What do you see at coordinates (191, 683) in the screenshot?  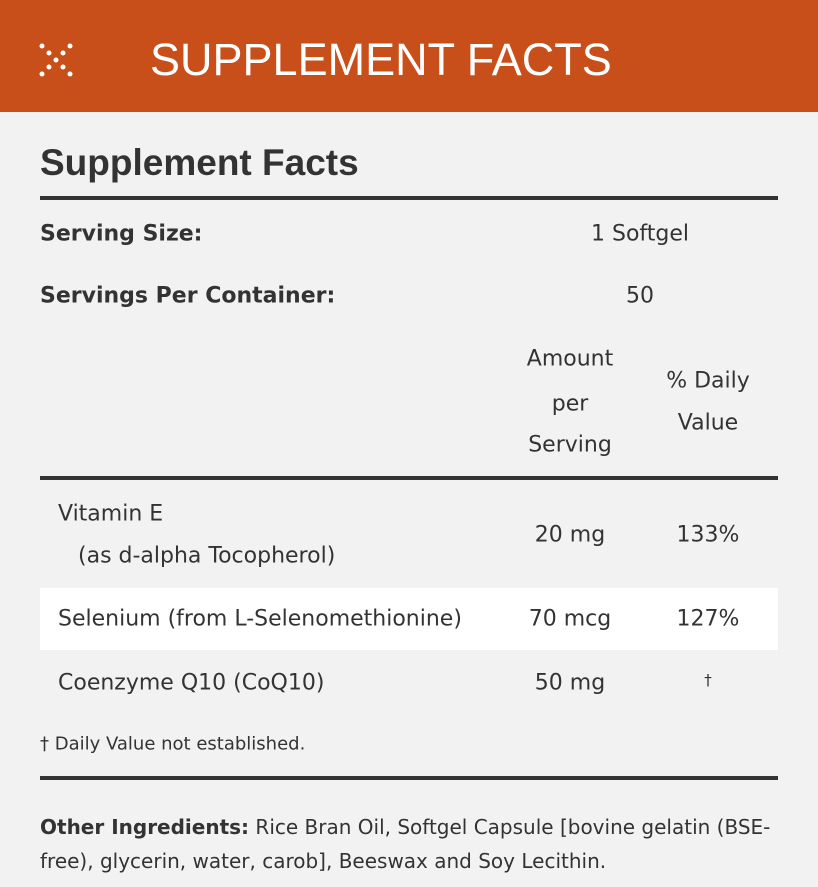 I see `nutrient-name: Coenzyme Q10 (CoQ10)` at bounding box center [191, 683].